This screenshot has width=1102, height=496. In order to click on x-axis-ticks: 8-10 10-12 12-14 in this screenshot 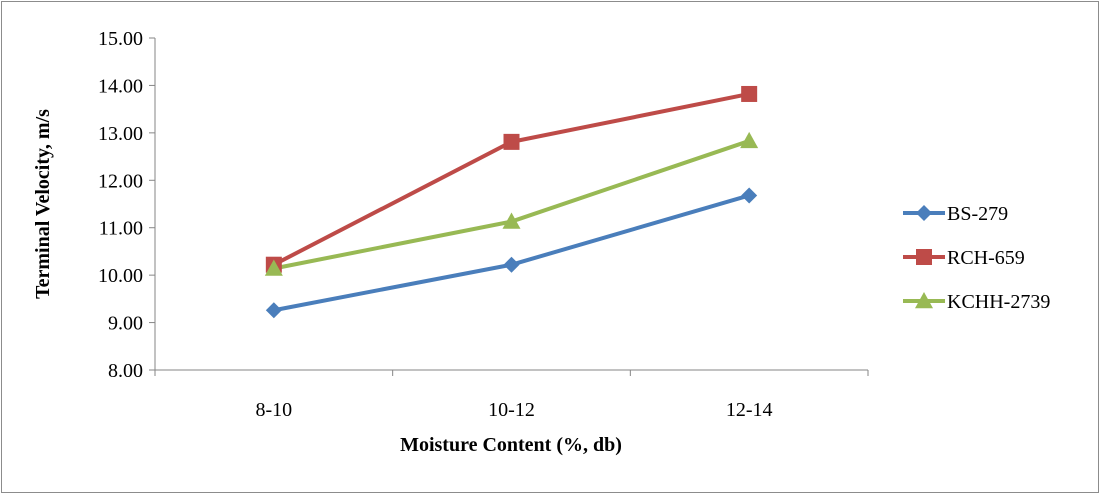, I will do `click(511, 395)`.